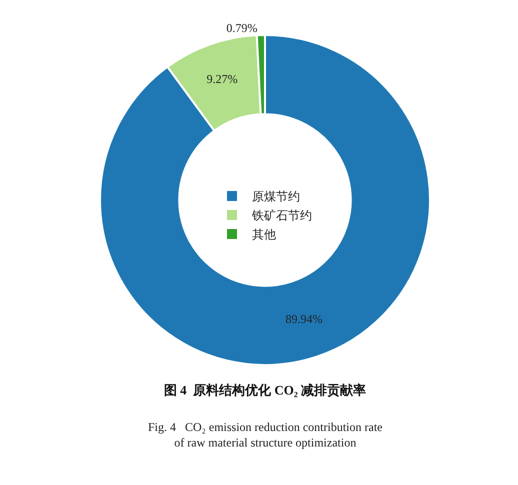 This screenshot has width=518, height=485. Describe the element at coordinates (264, 235) in the screenshot. I see `legend-label: 其他` at that location.